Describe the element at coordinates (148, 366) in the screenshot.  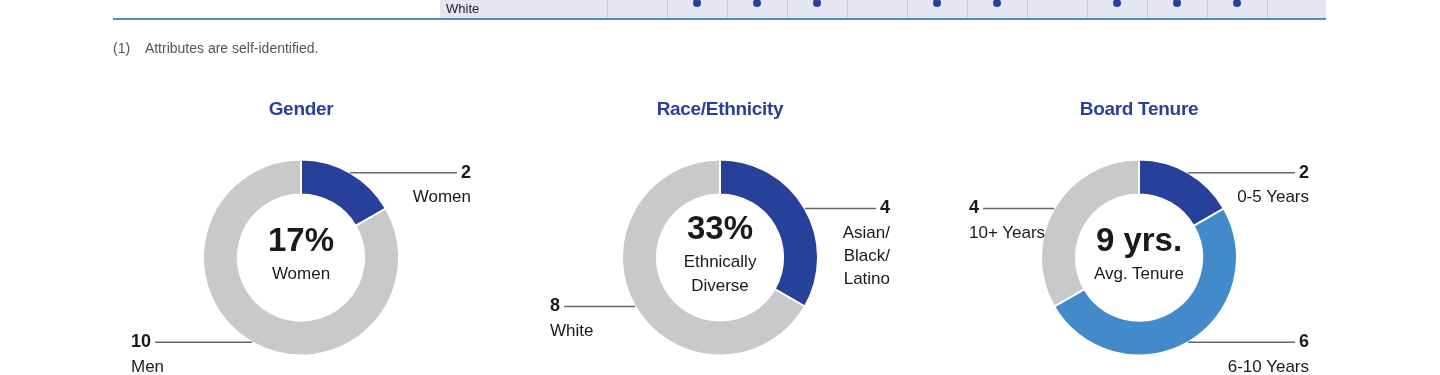
I see `slice-label: Men` at that location.